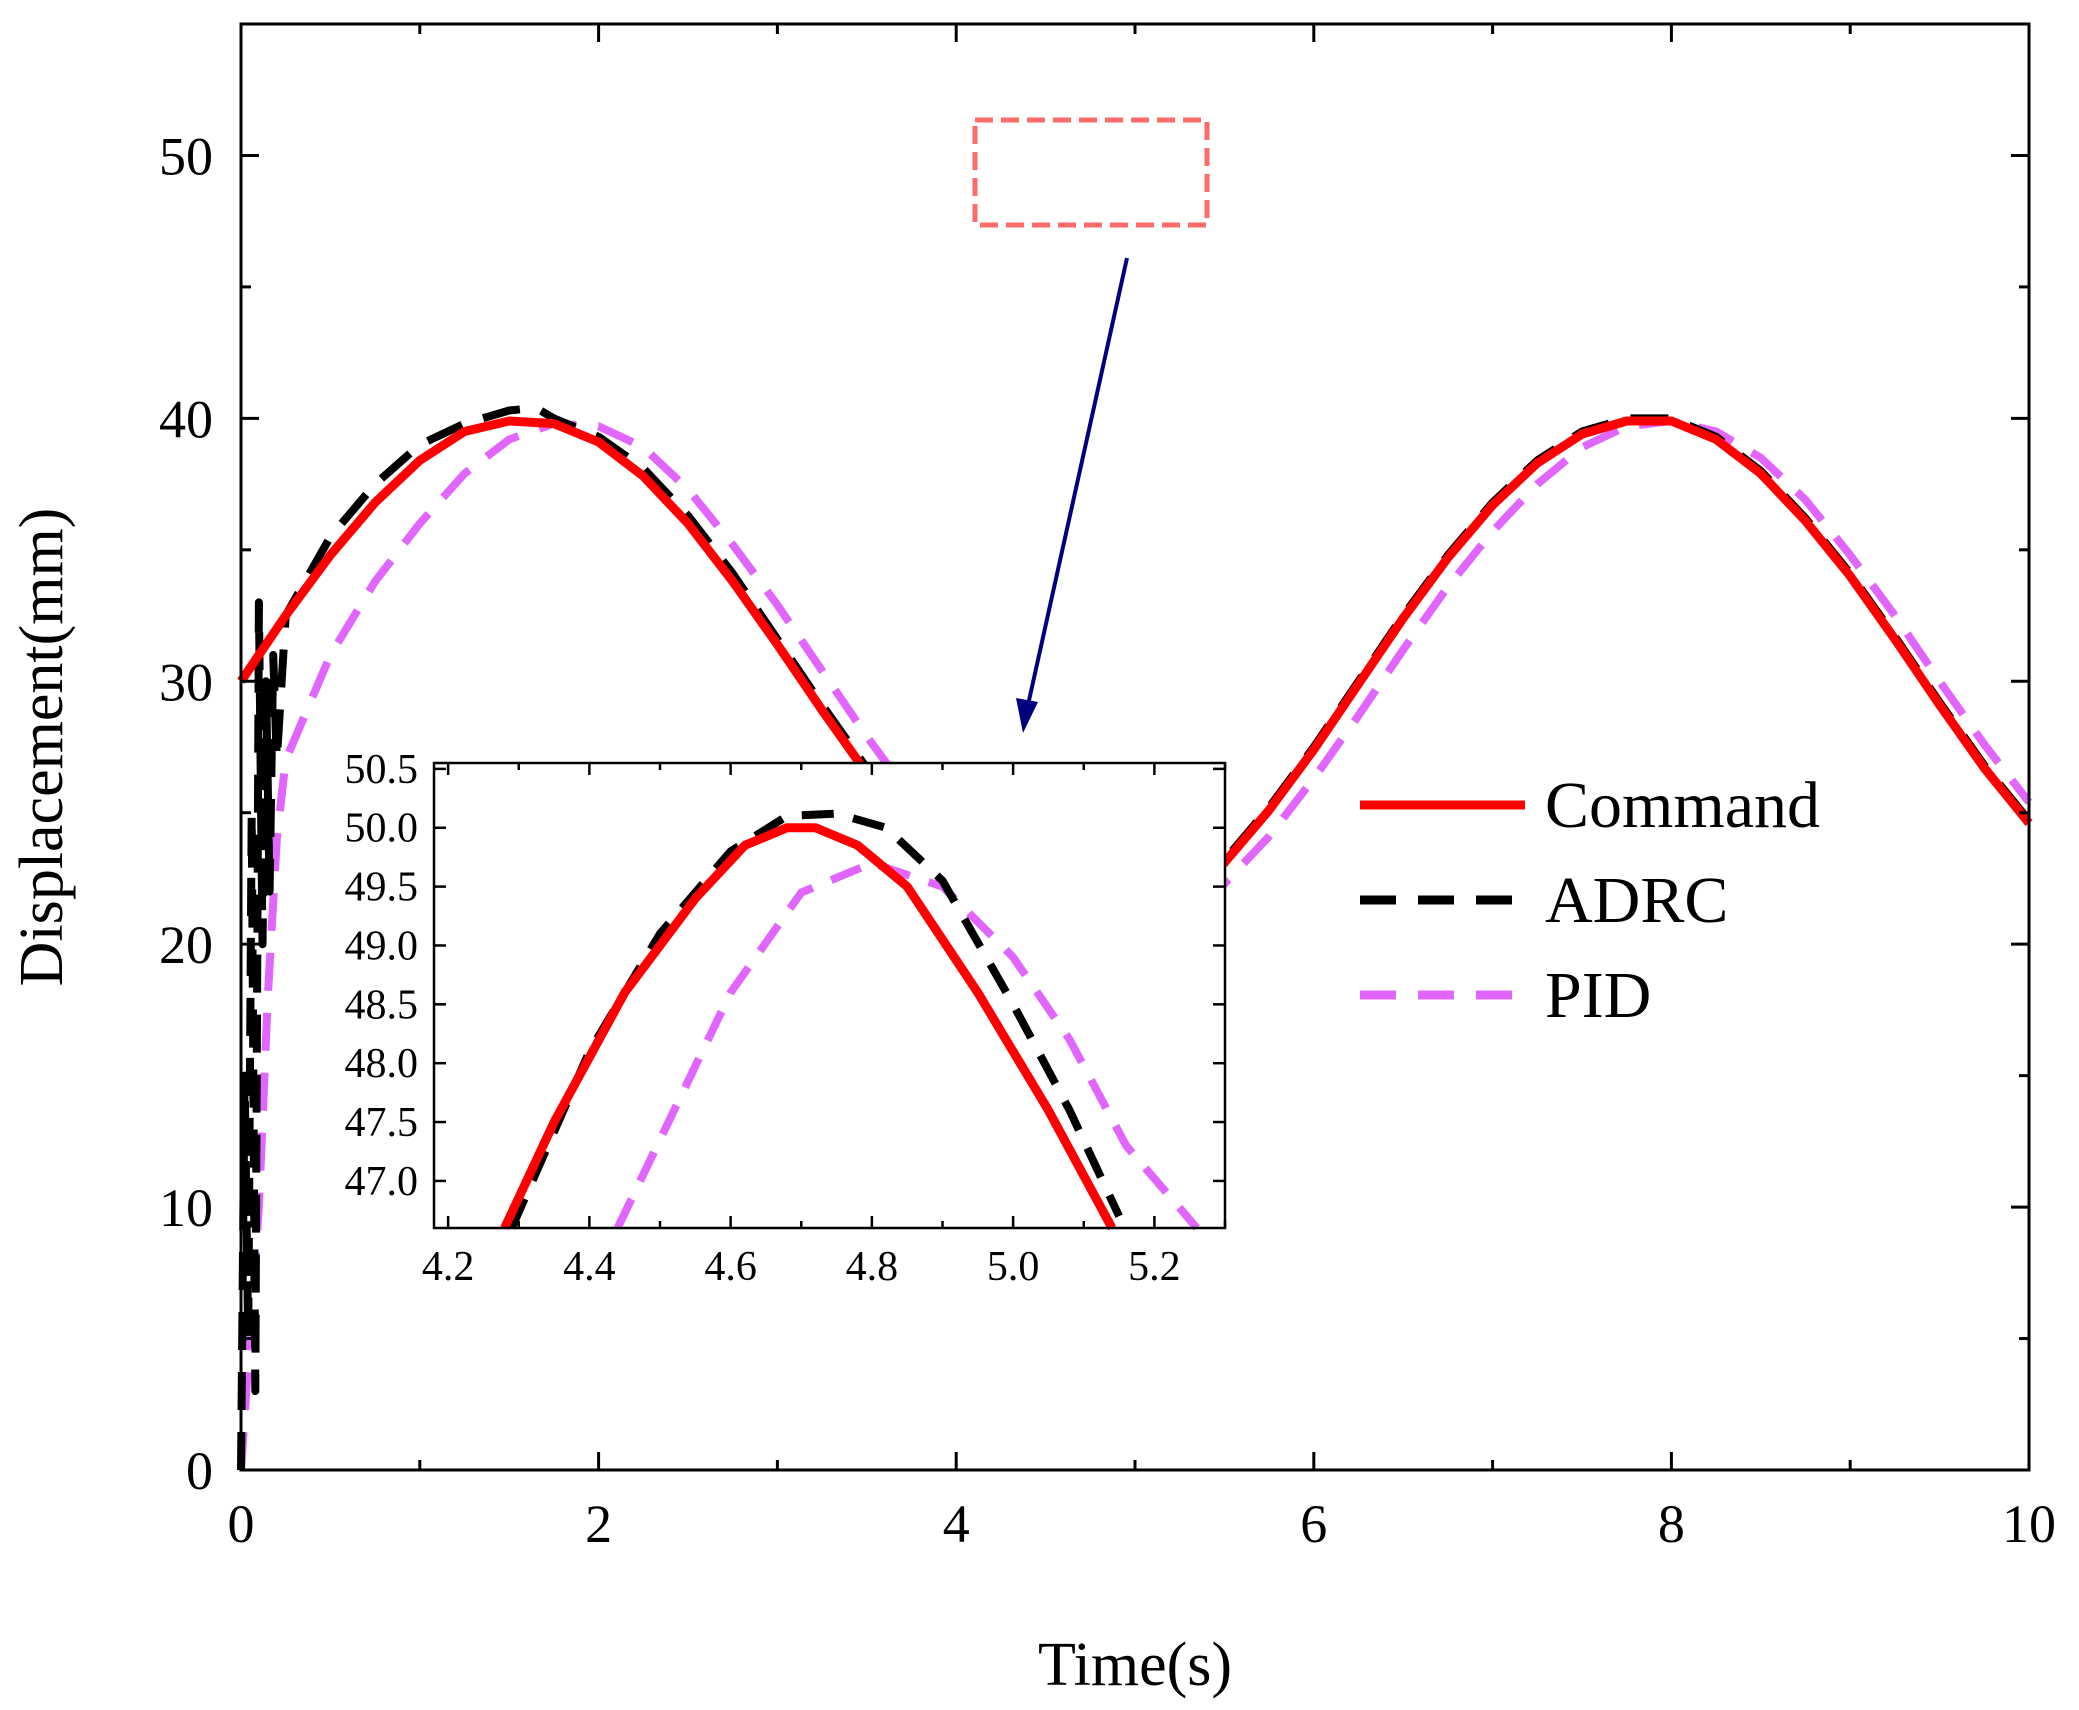 The image size is (2079, 1710). I want to click on inset-background, so click(829, 995).